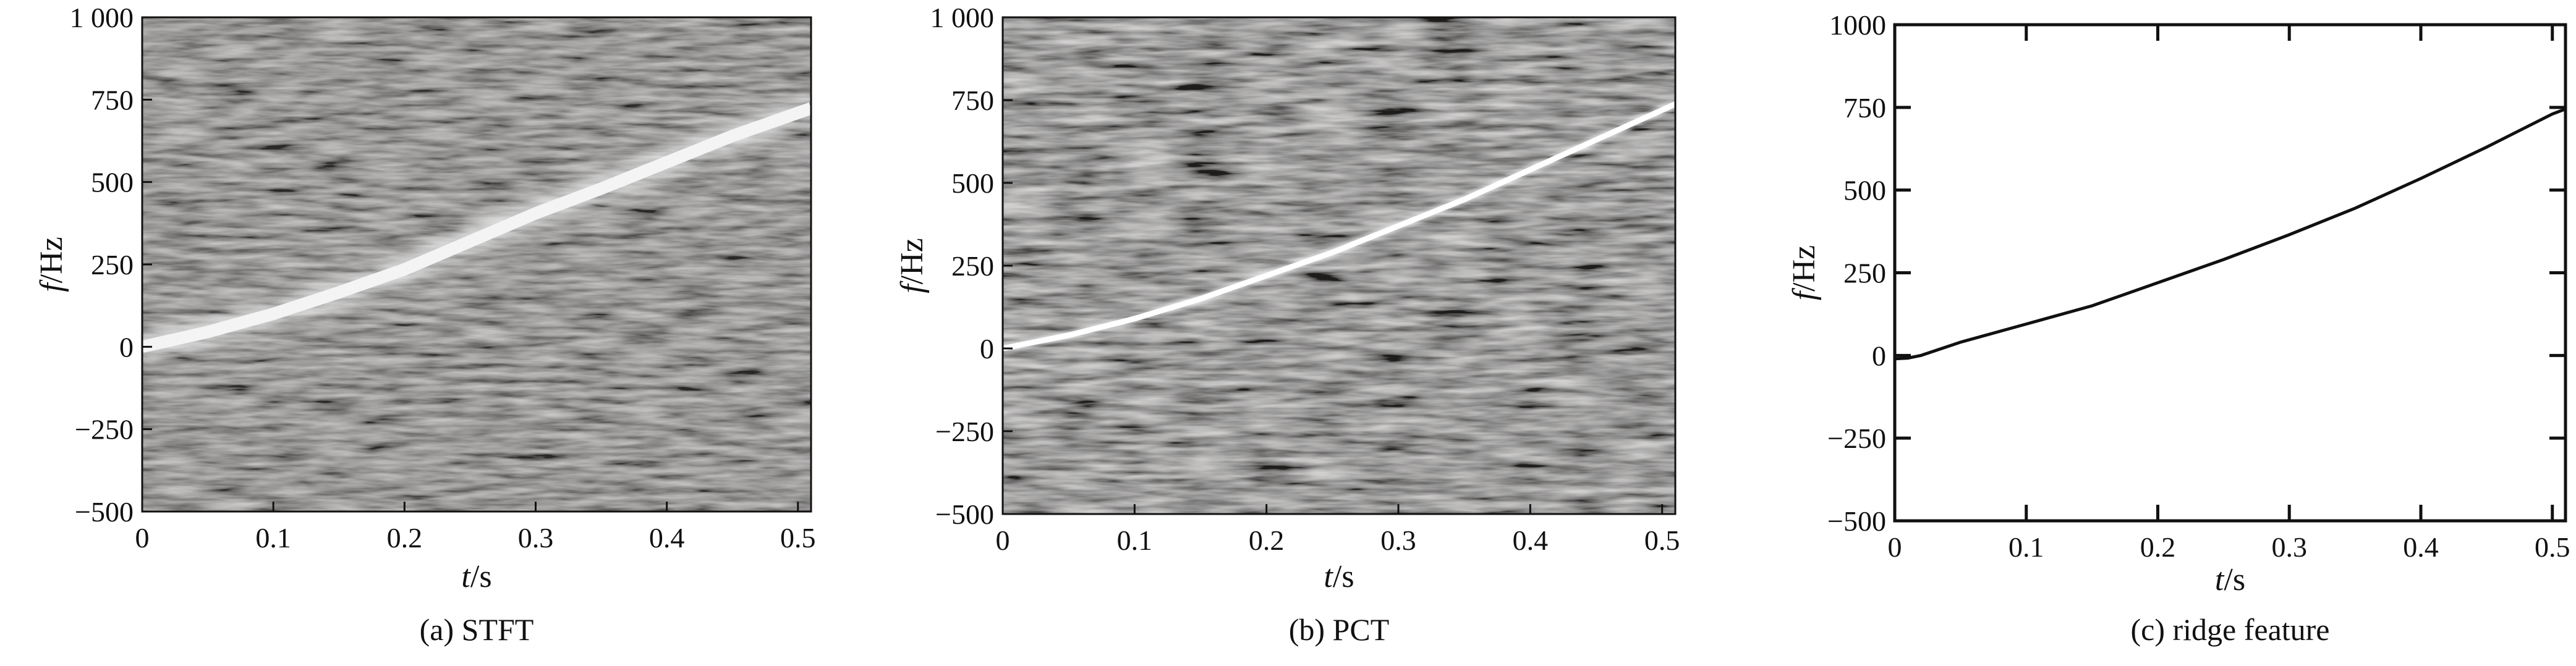 The width and height of the screenshot is (2576, 666). Describe the element at coordinates (1857, 25) in the screenshot. I see `y-tick-label: 1000` at that location.